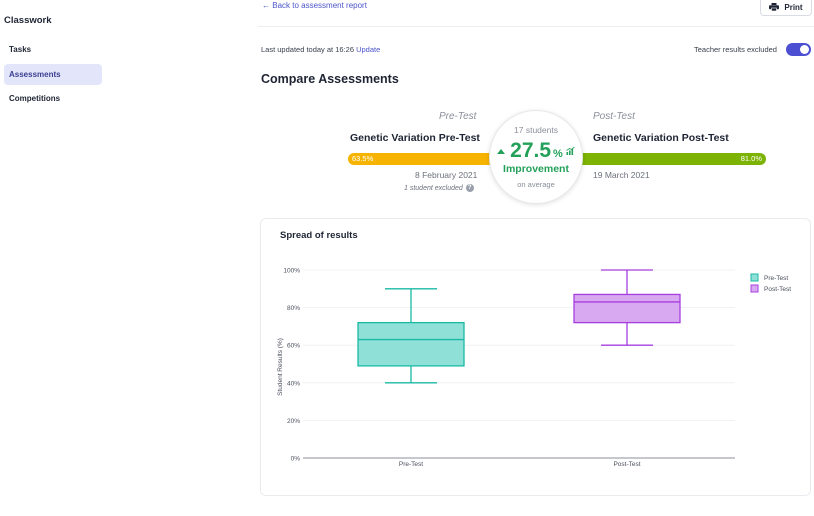  I want to click on improvement-unit: %, so click(558, 154).